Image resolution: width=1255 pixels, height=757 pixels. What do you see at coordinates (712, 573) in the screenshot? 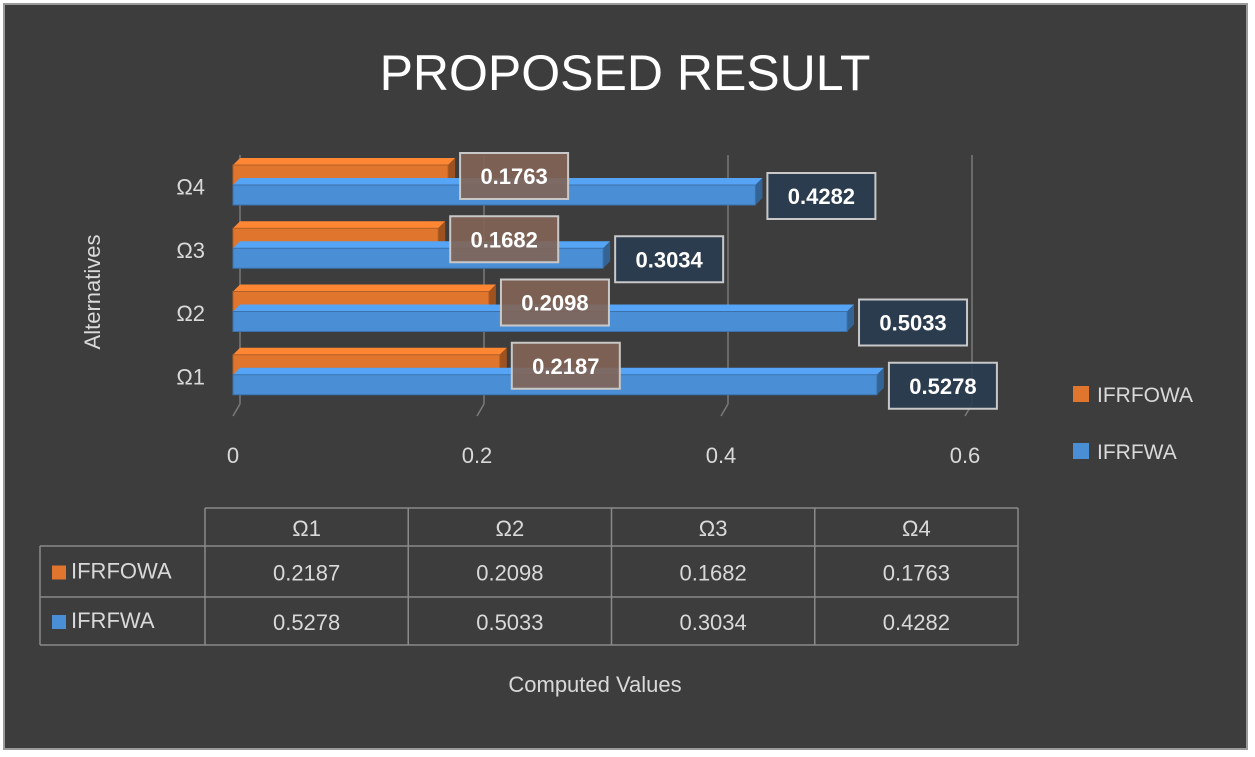
I see `table-cell: 0.1682` at bounding box center [712, 573].